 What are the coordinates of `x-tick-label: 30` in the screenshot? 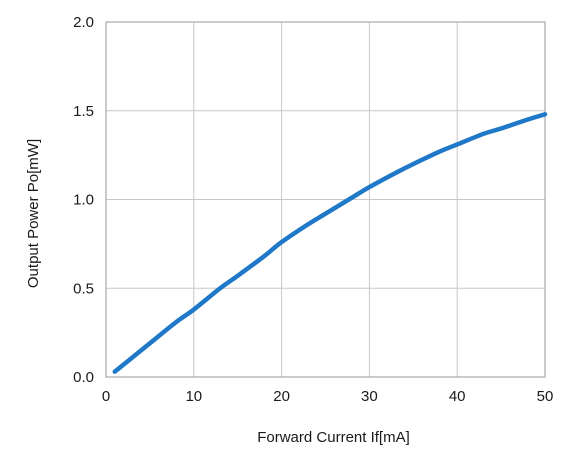 It's located at (369, 396).